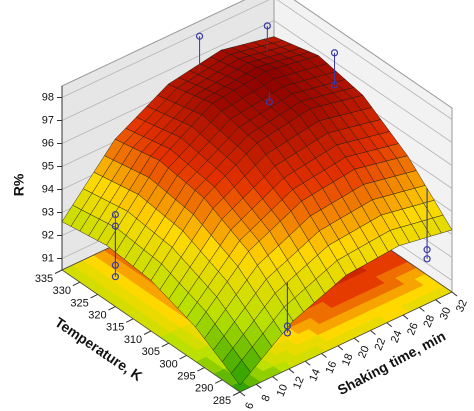 Image resolution: width=474 pixels, height=411 pixels. I want to click on x-tick-label: 16, so click(332, 368).